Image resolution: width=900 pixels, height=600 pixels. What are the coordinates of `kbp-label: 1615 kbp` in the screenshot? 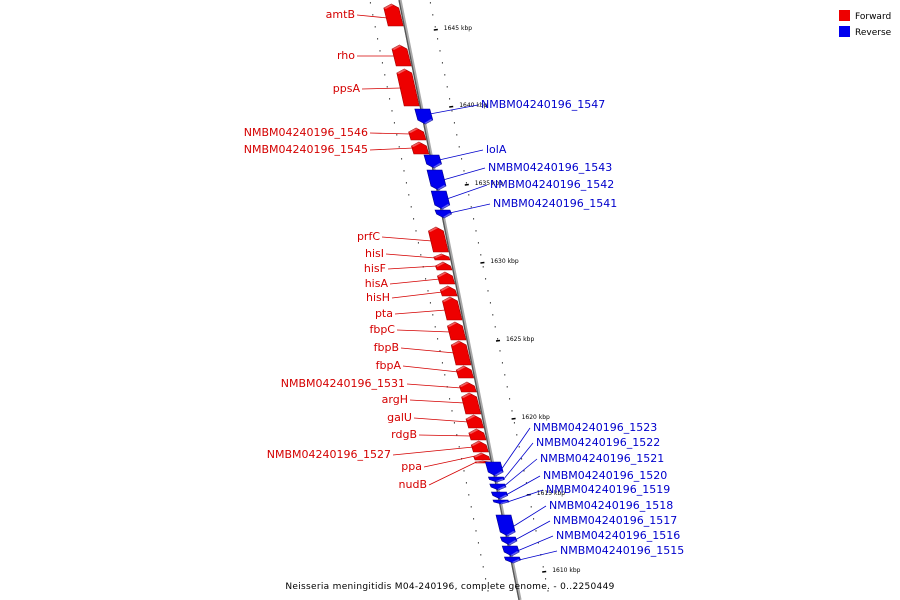 It's located at (551, 493).